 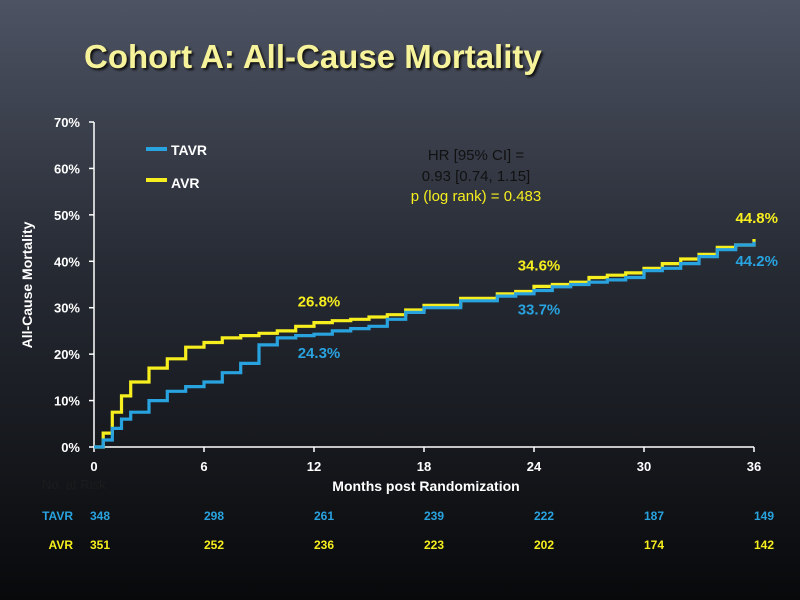 What do you see at coordinates (756, 261) in the screenshot?
I see `annotation-tavr: 44.2%` at bounding box center [756, 261].